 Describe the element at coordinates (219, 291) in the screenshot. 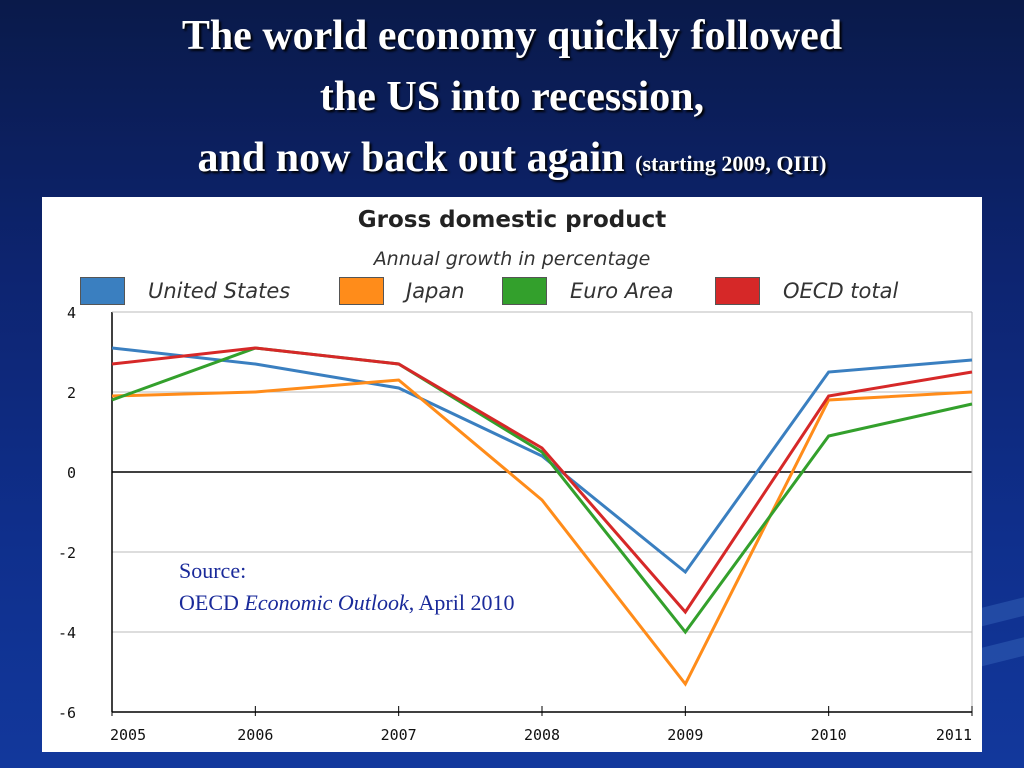

I see `legend-label-us: United States` at that location.